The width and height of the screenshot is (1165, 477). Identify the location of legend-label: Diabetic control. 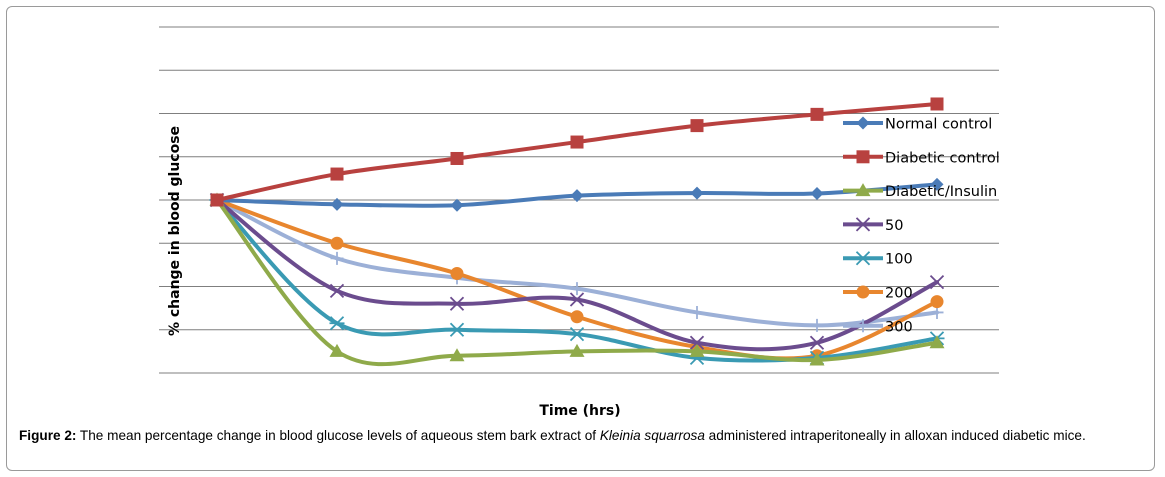
(942, 158).